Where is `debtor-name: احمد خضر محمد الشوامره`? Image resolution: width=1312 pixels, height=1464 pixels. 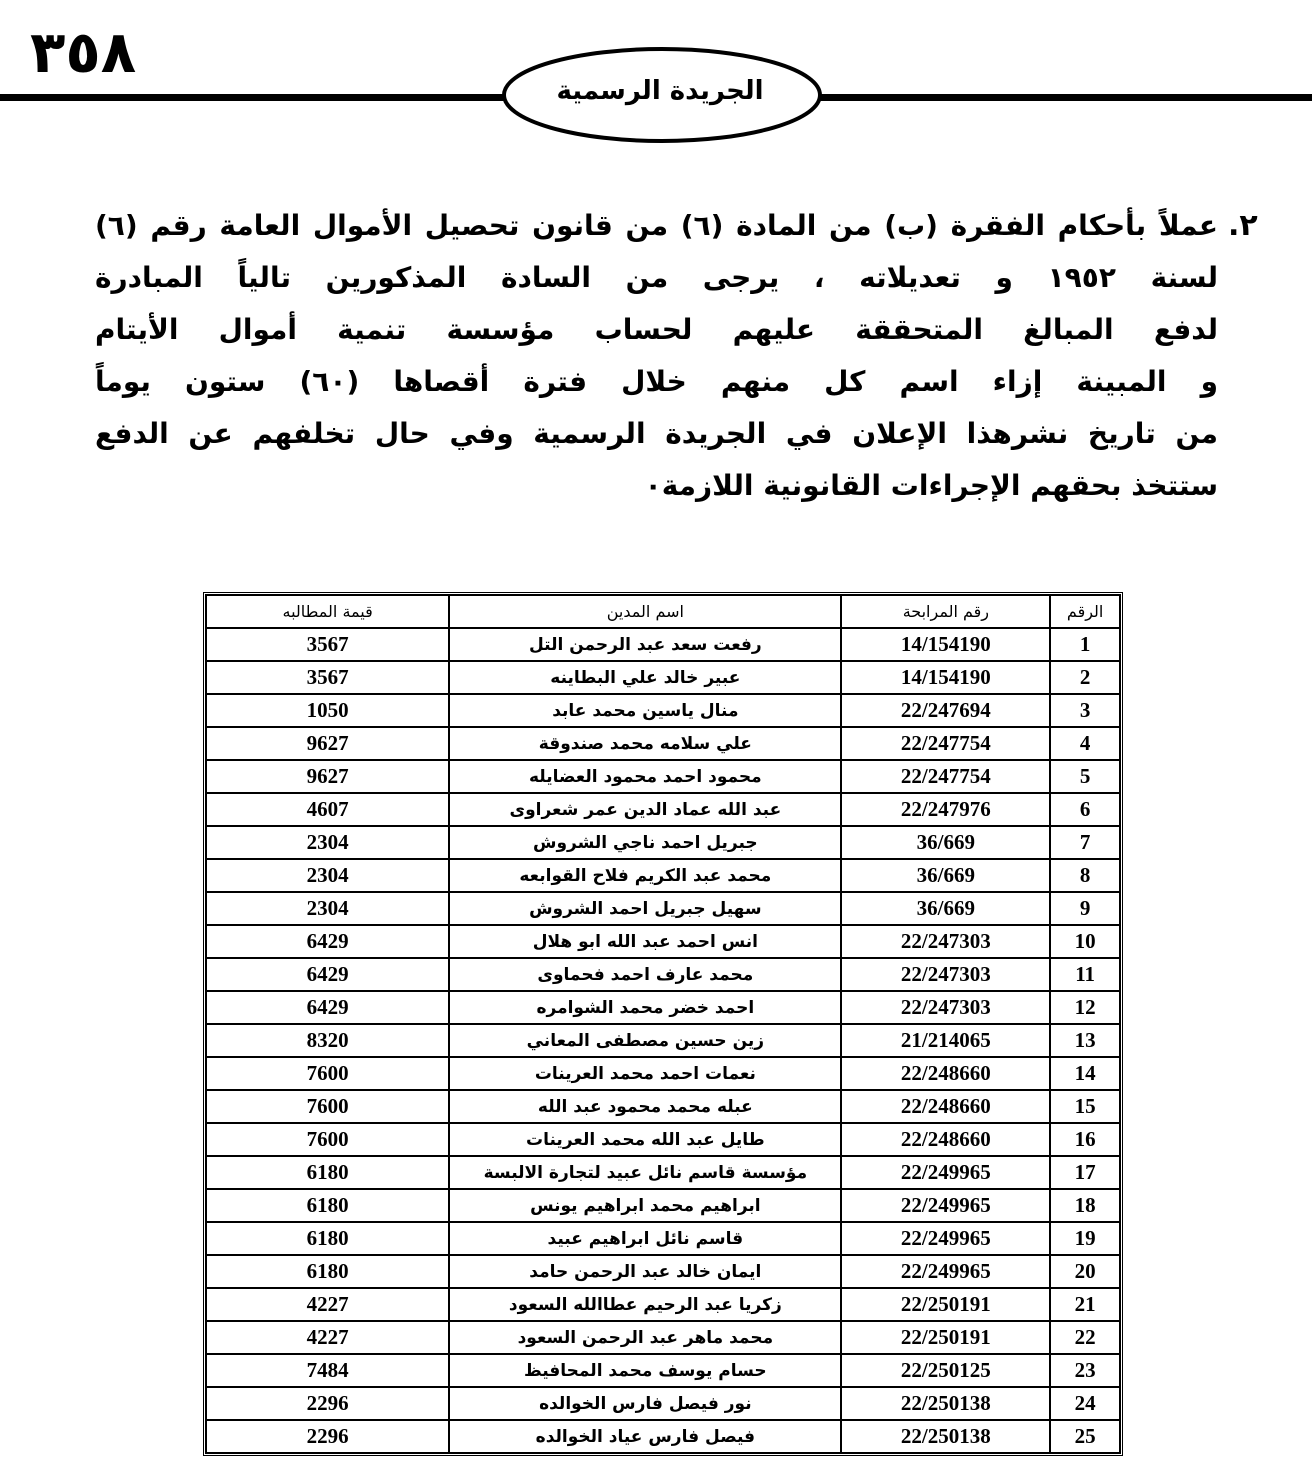 debtor-name: احمد خضر محمد الشوامره is located at coordinates (645, 1007).